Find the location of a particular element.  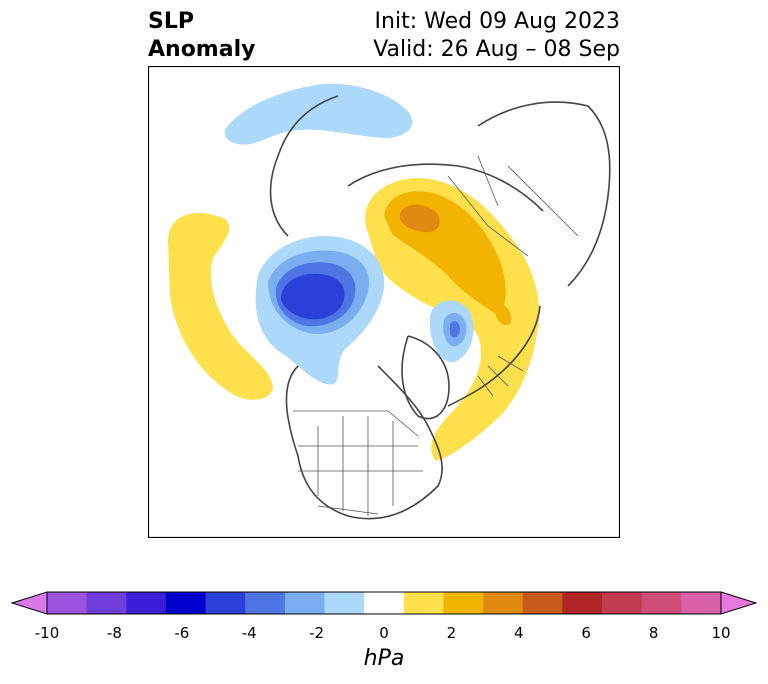

coastline-asia is located at coordinates (544, 194).